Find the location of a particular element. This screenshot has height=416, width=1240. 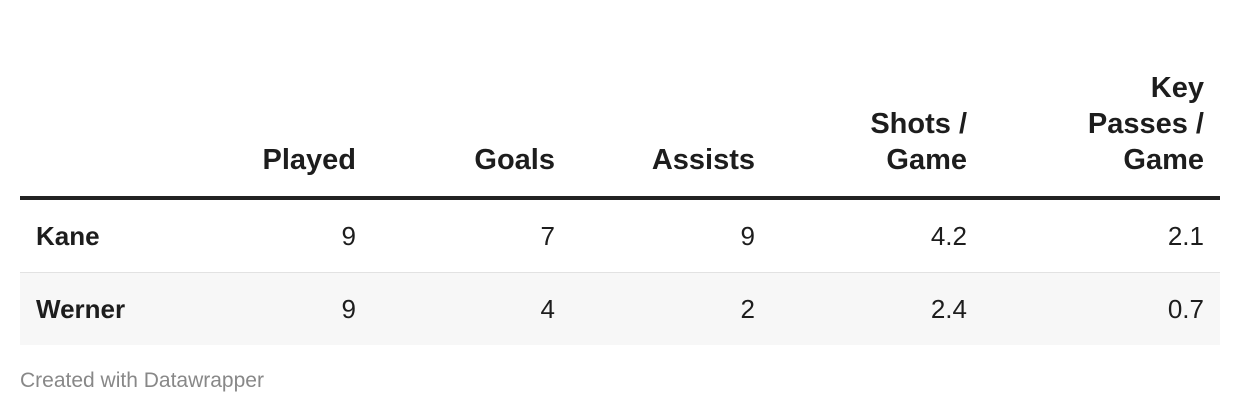

header-line: Key is located at coordinates (1177, 88).